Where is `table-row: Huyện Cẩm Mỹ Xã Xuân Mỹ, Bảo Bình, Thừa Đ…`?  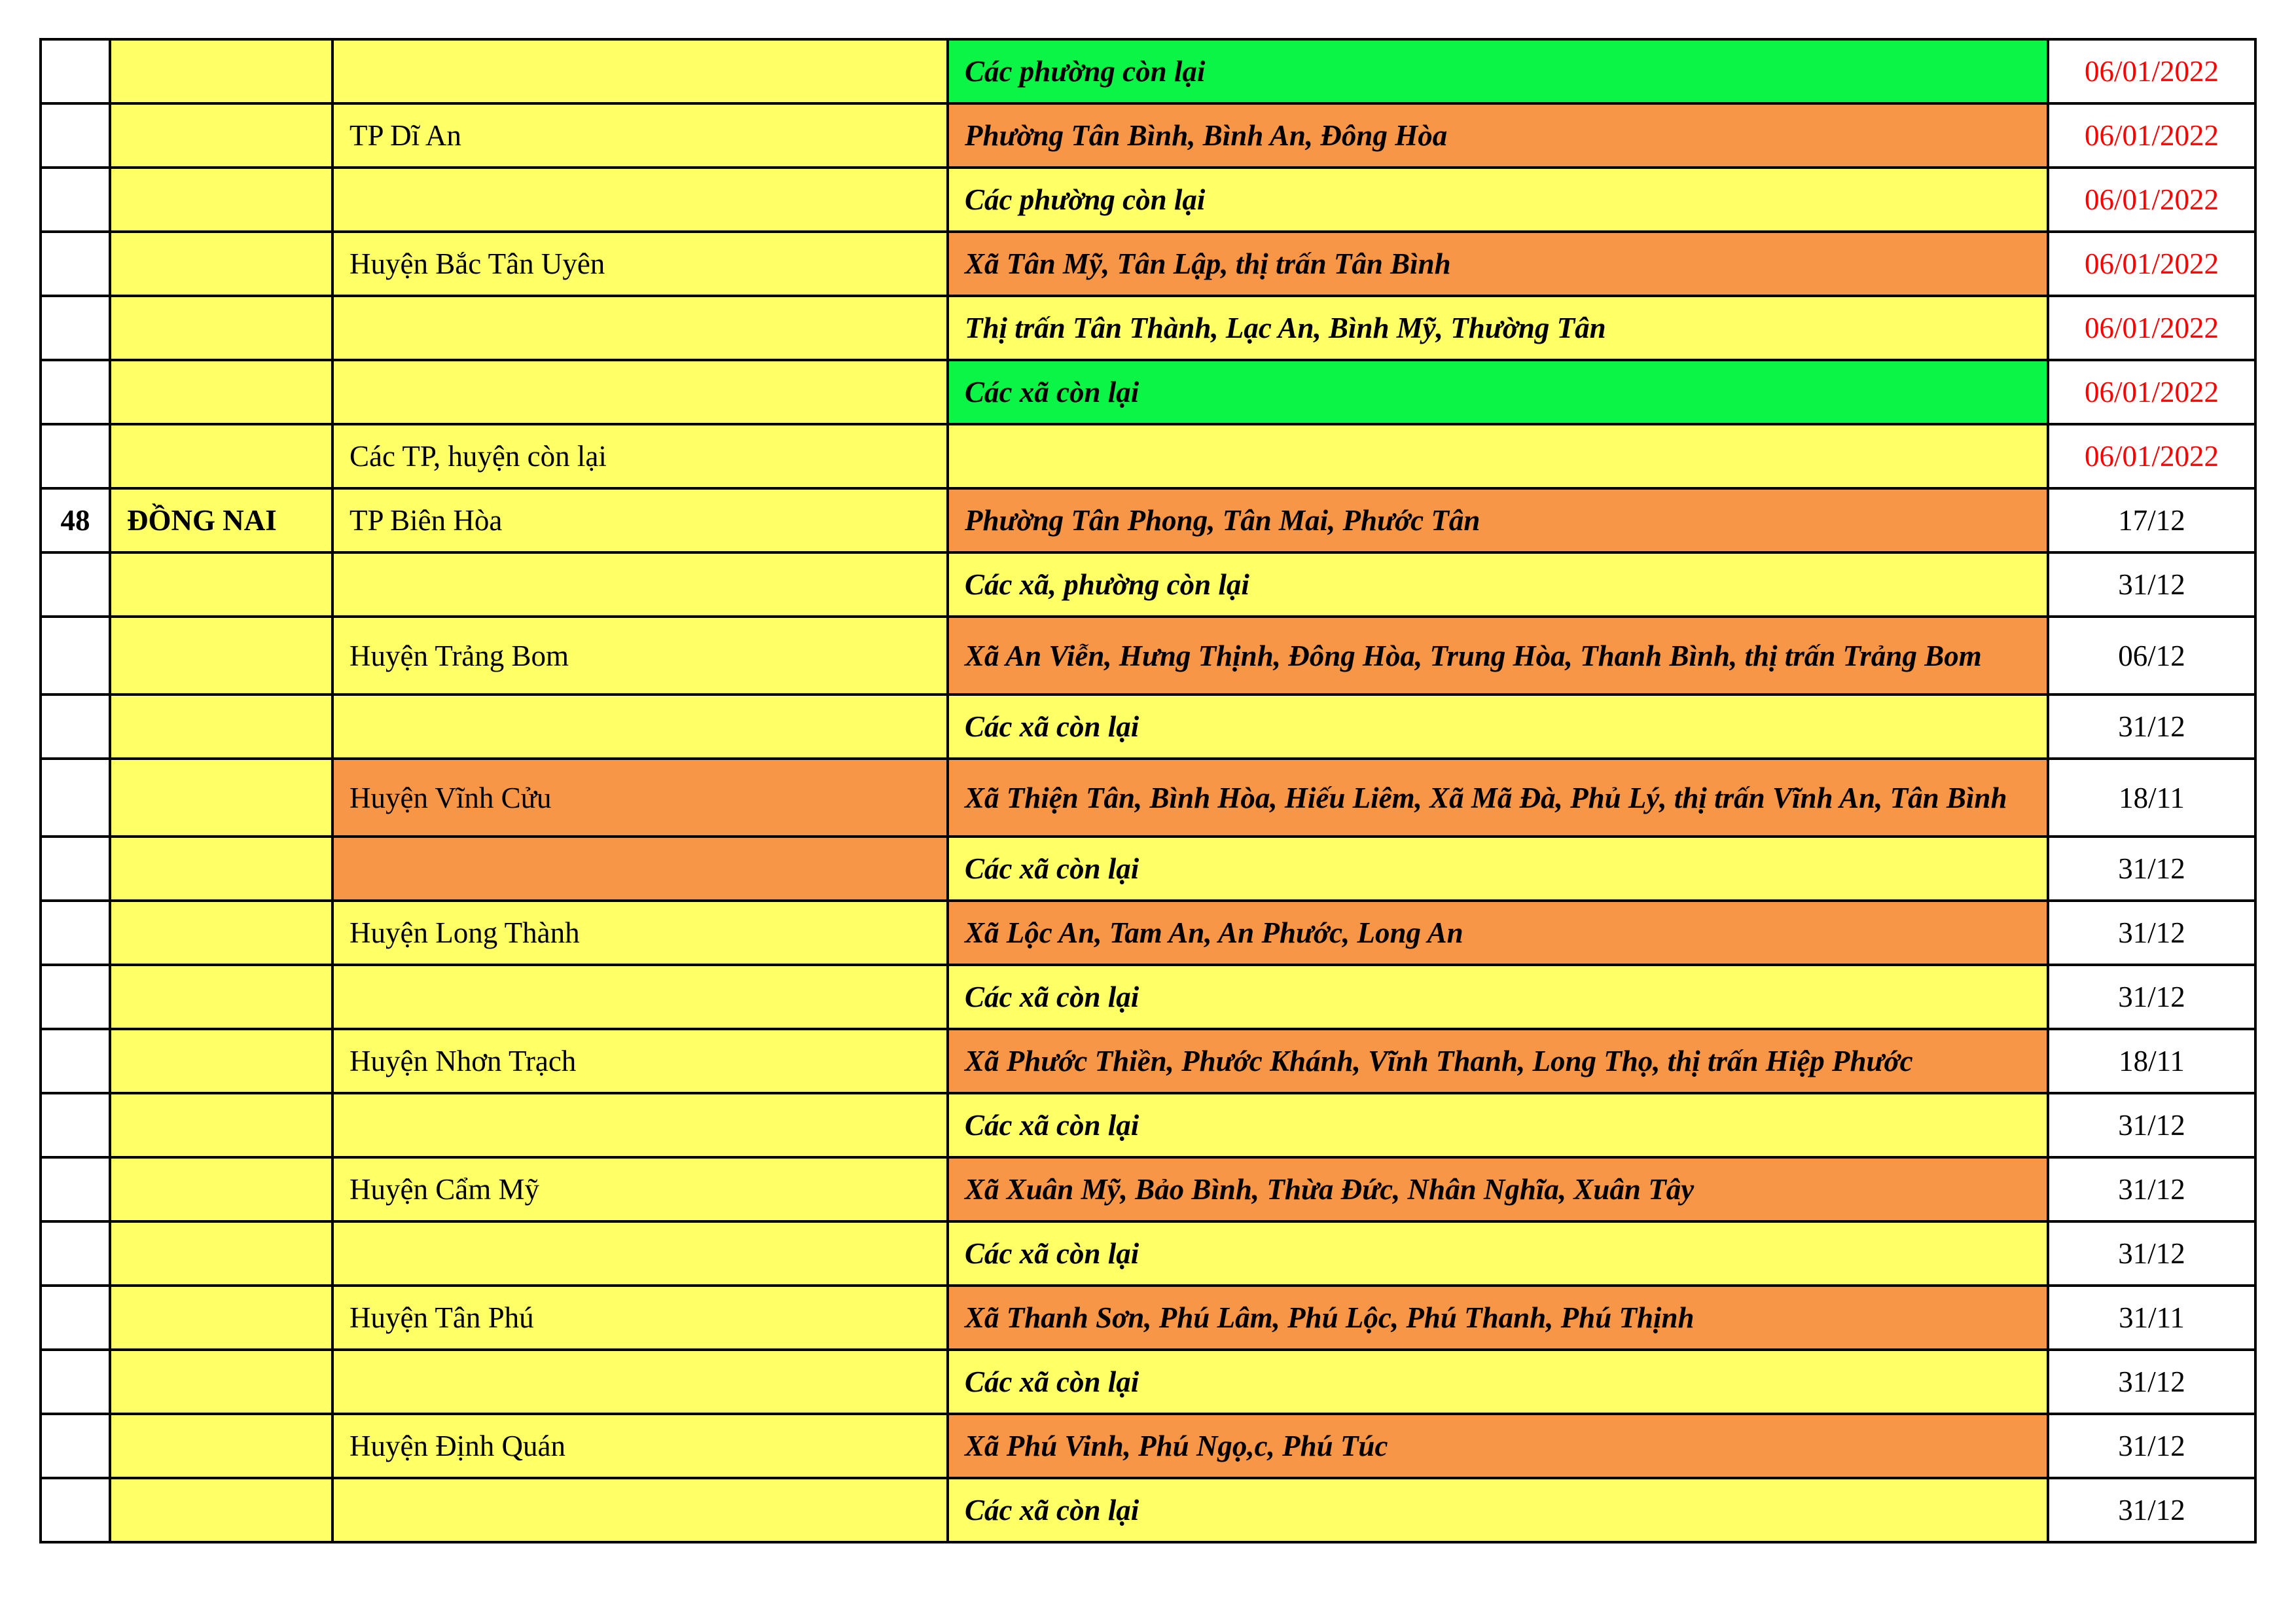
table-row: Huyện Cẩm Mỹ Xã Xuân Mỹ, Bảo Bình, Thừa Đ… is located at coordinates (1148, 1189).